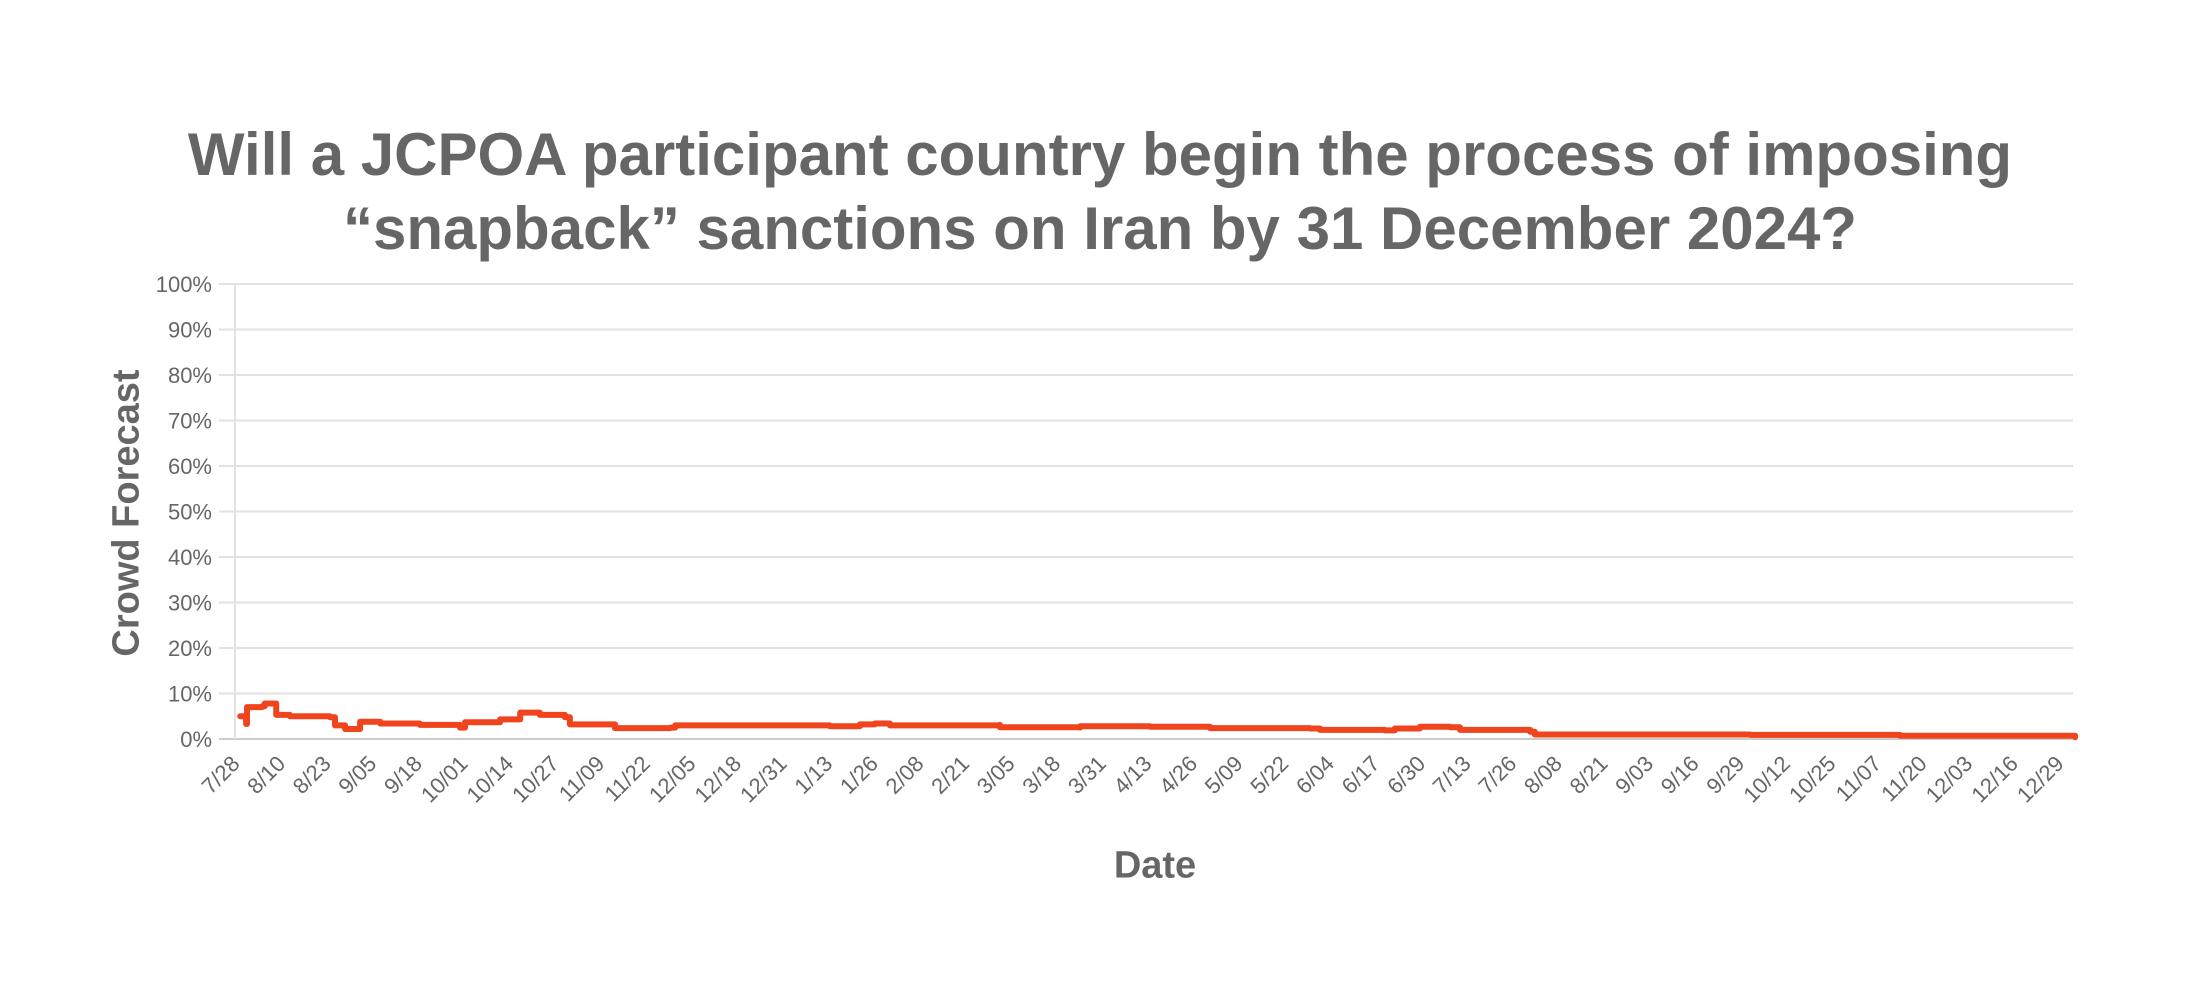 This screenshot has width=2200, height=1000. What do you see at coordinates (190, 375) in the screenshot?
I see `y-tick-label: 80%` at bounding box center [190, 375].